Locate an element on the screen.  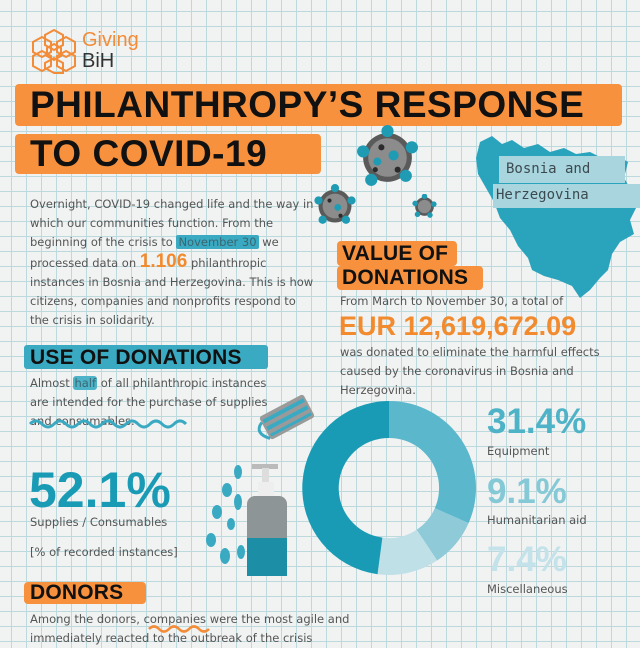
instances-note: [% of recorded instances] is located at coordinates (104, 552).